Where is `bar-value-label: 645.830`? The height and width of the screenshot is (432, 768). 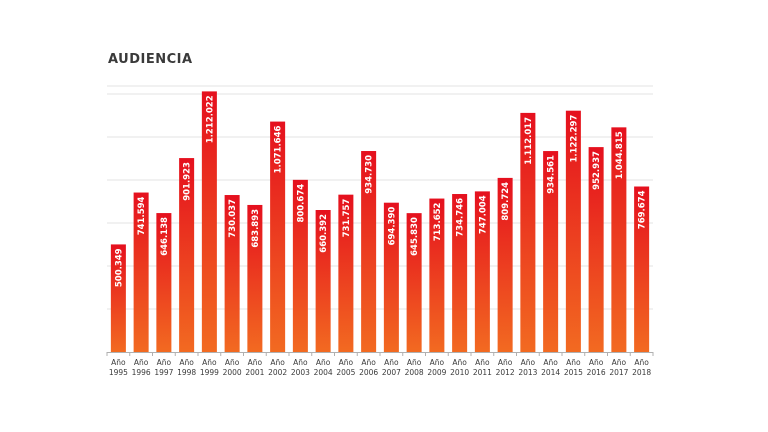
bar-value-label: 645.830 is located at coordinates (415, 236).